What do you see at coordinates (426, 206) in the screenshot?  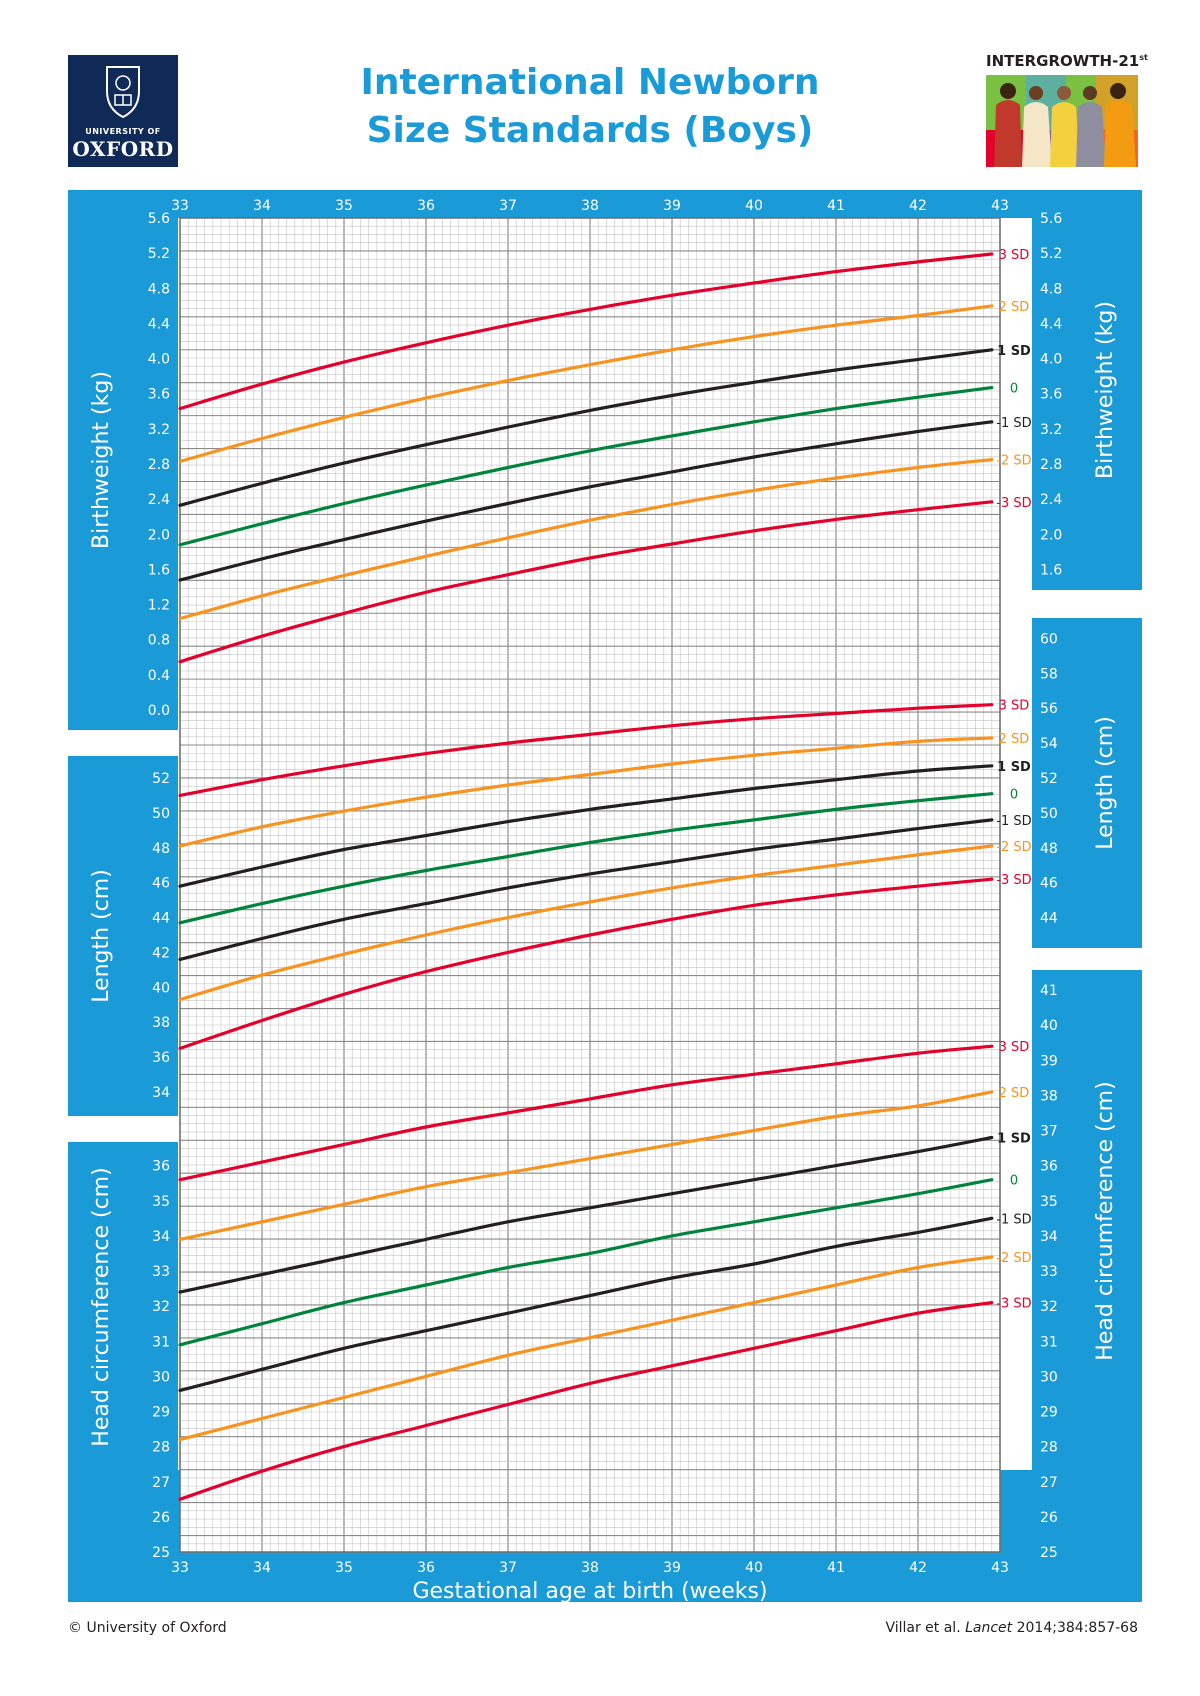 I see `x-tick-label-top: 36` at bounding box center [426, 206].